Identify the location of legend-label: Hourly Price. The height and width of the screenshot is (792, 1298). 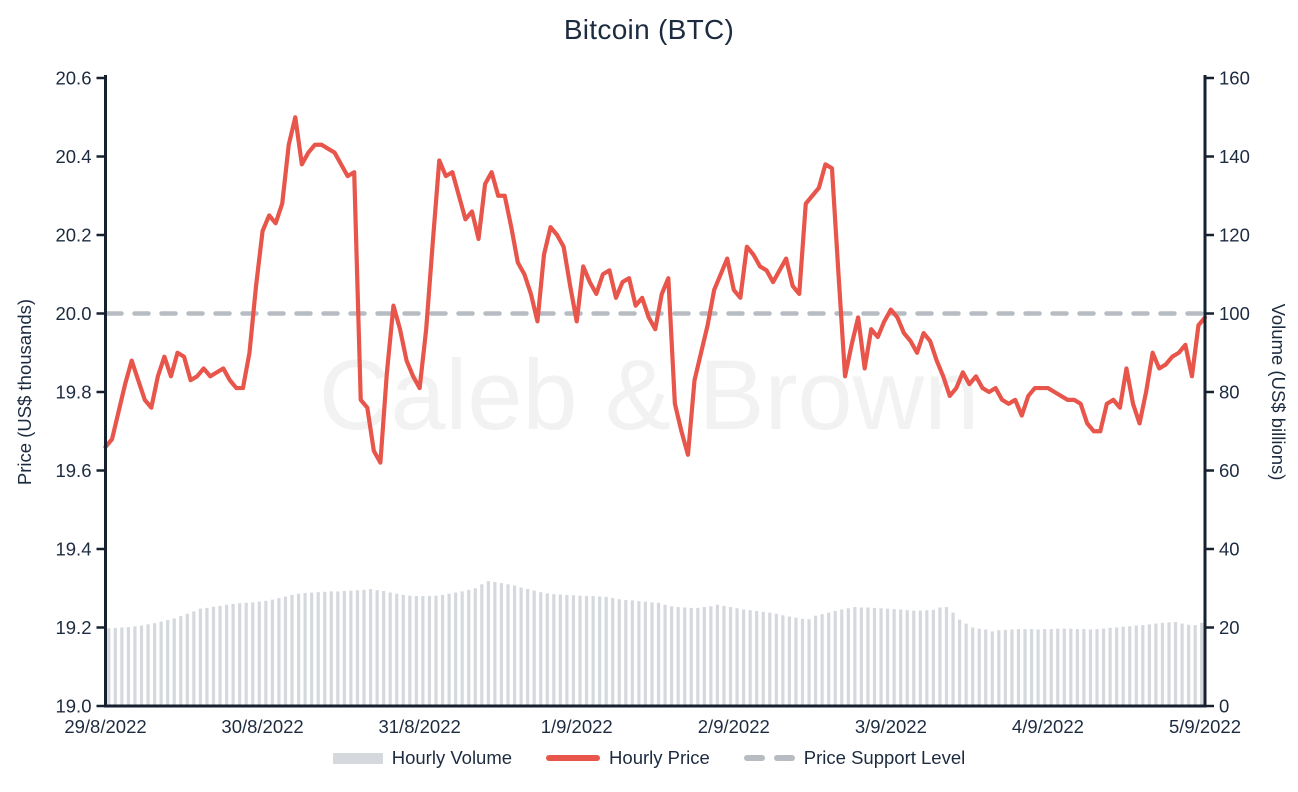
(659, 757).